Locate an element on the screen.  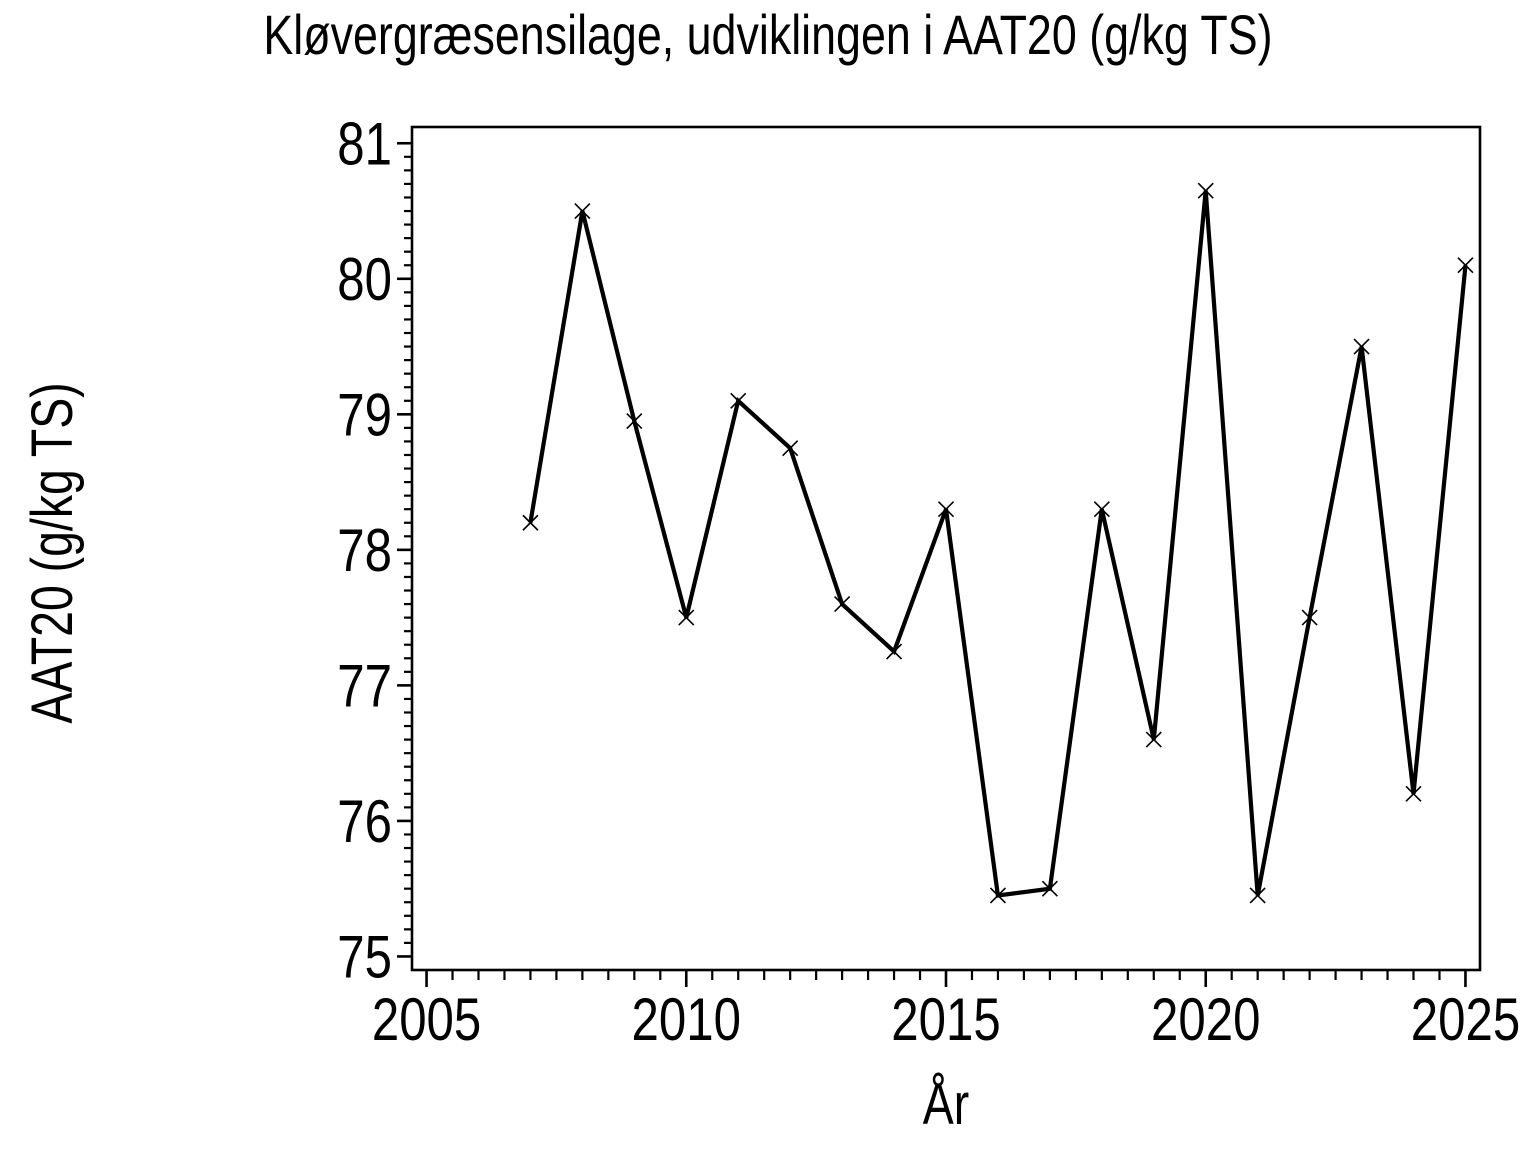
y-tick-label: 75 is located at coordinates (364, 957).